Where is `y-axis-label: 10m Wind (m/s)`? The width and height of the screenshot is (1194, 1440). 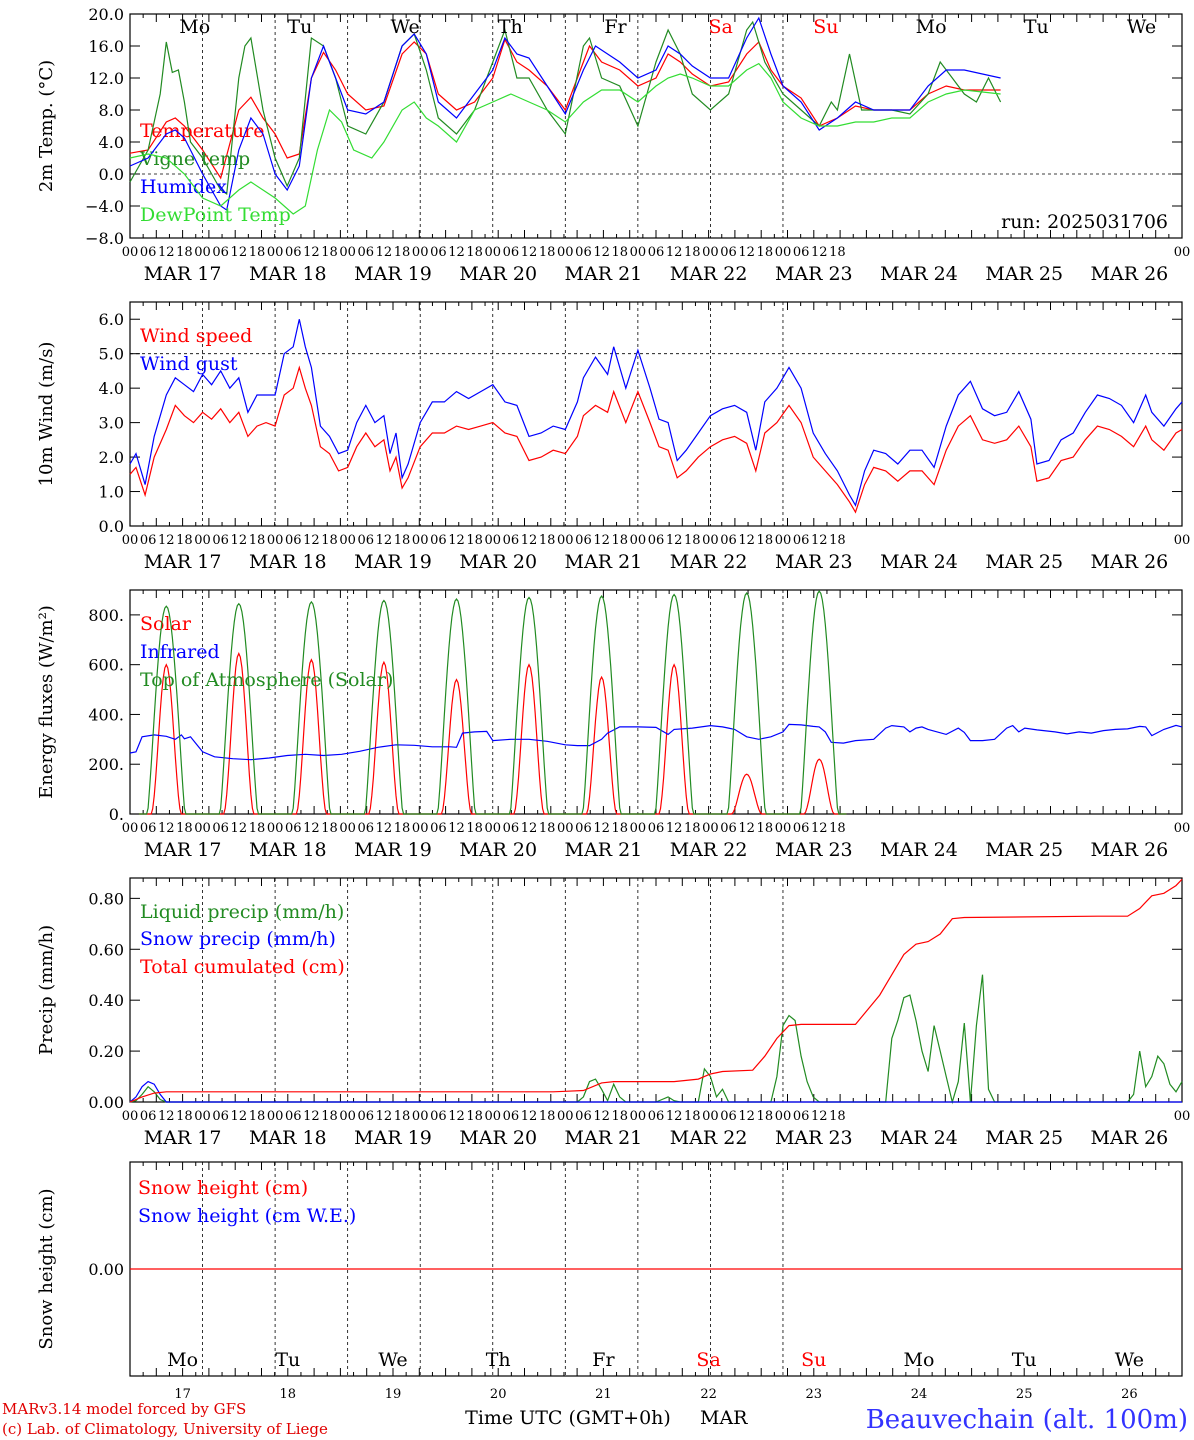 y-axis-label: 10m Wind (m/s) is located at coordinates (46, 414).